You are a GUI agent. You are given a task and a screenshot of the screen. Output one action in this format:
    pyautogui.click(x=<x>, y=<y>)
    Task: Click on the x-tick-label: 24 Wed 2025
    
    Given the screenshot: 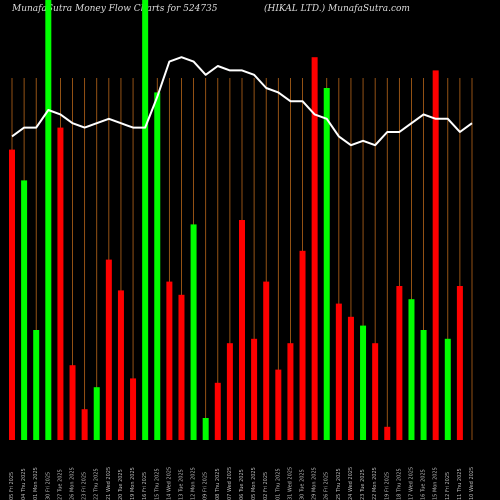 What is the action you would take?
    pyautogui.click(x=351, y=483)
    